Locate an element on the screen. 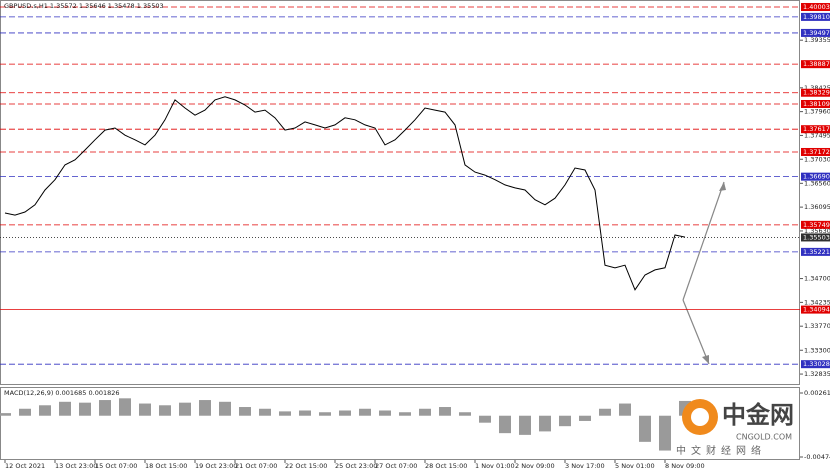  x-tick-label: 13 Oct 23:00 is located at coordinates (76, 466).